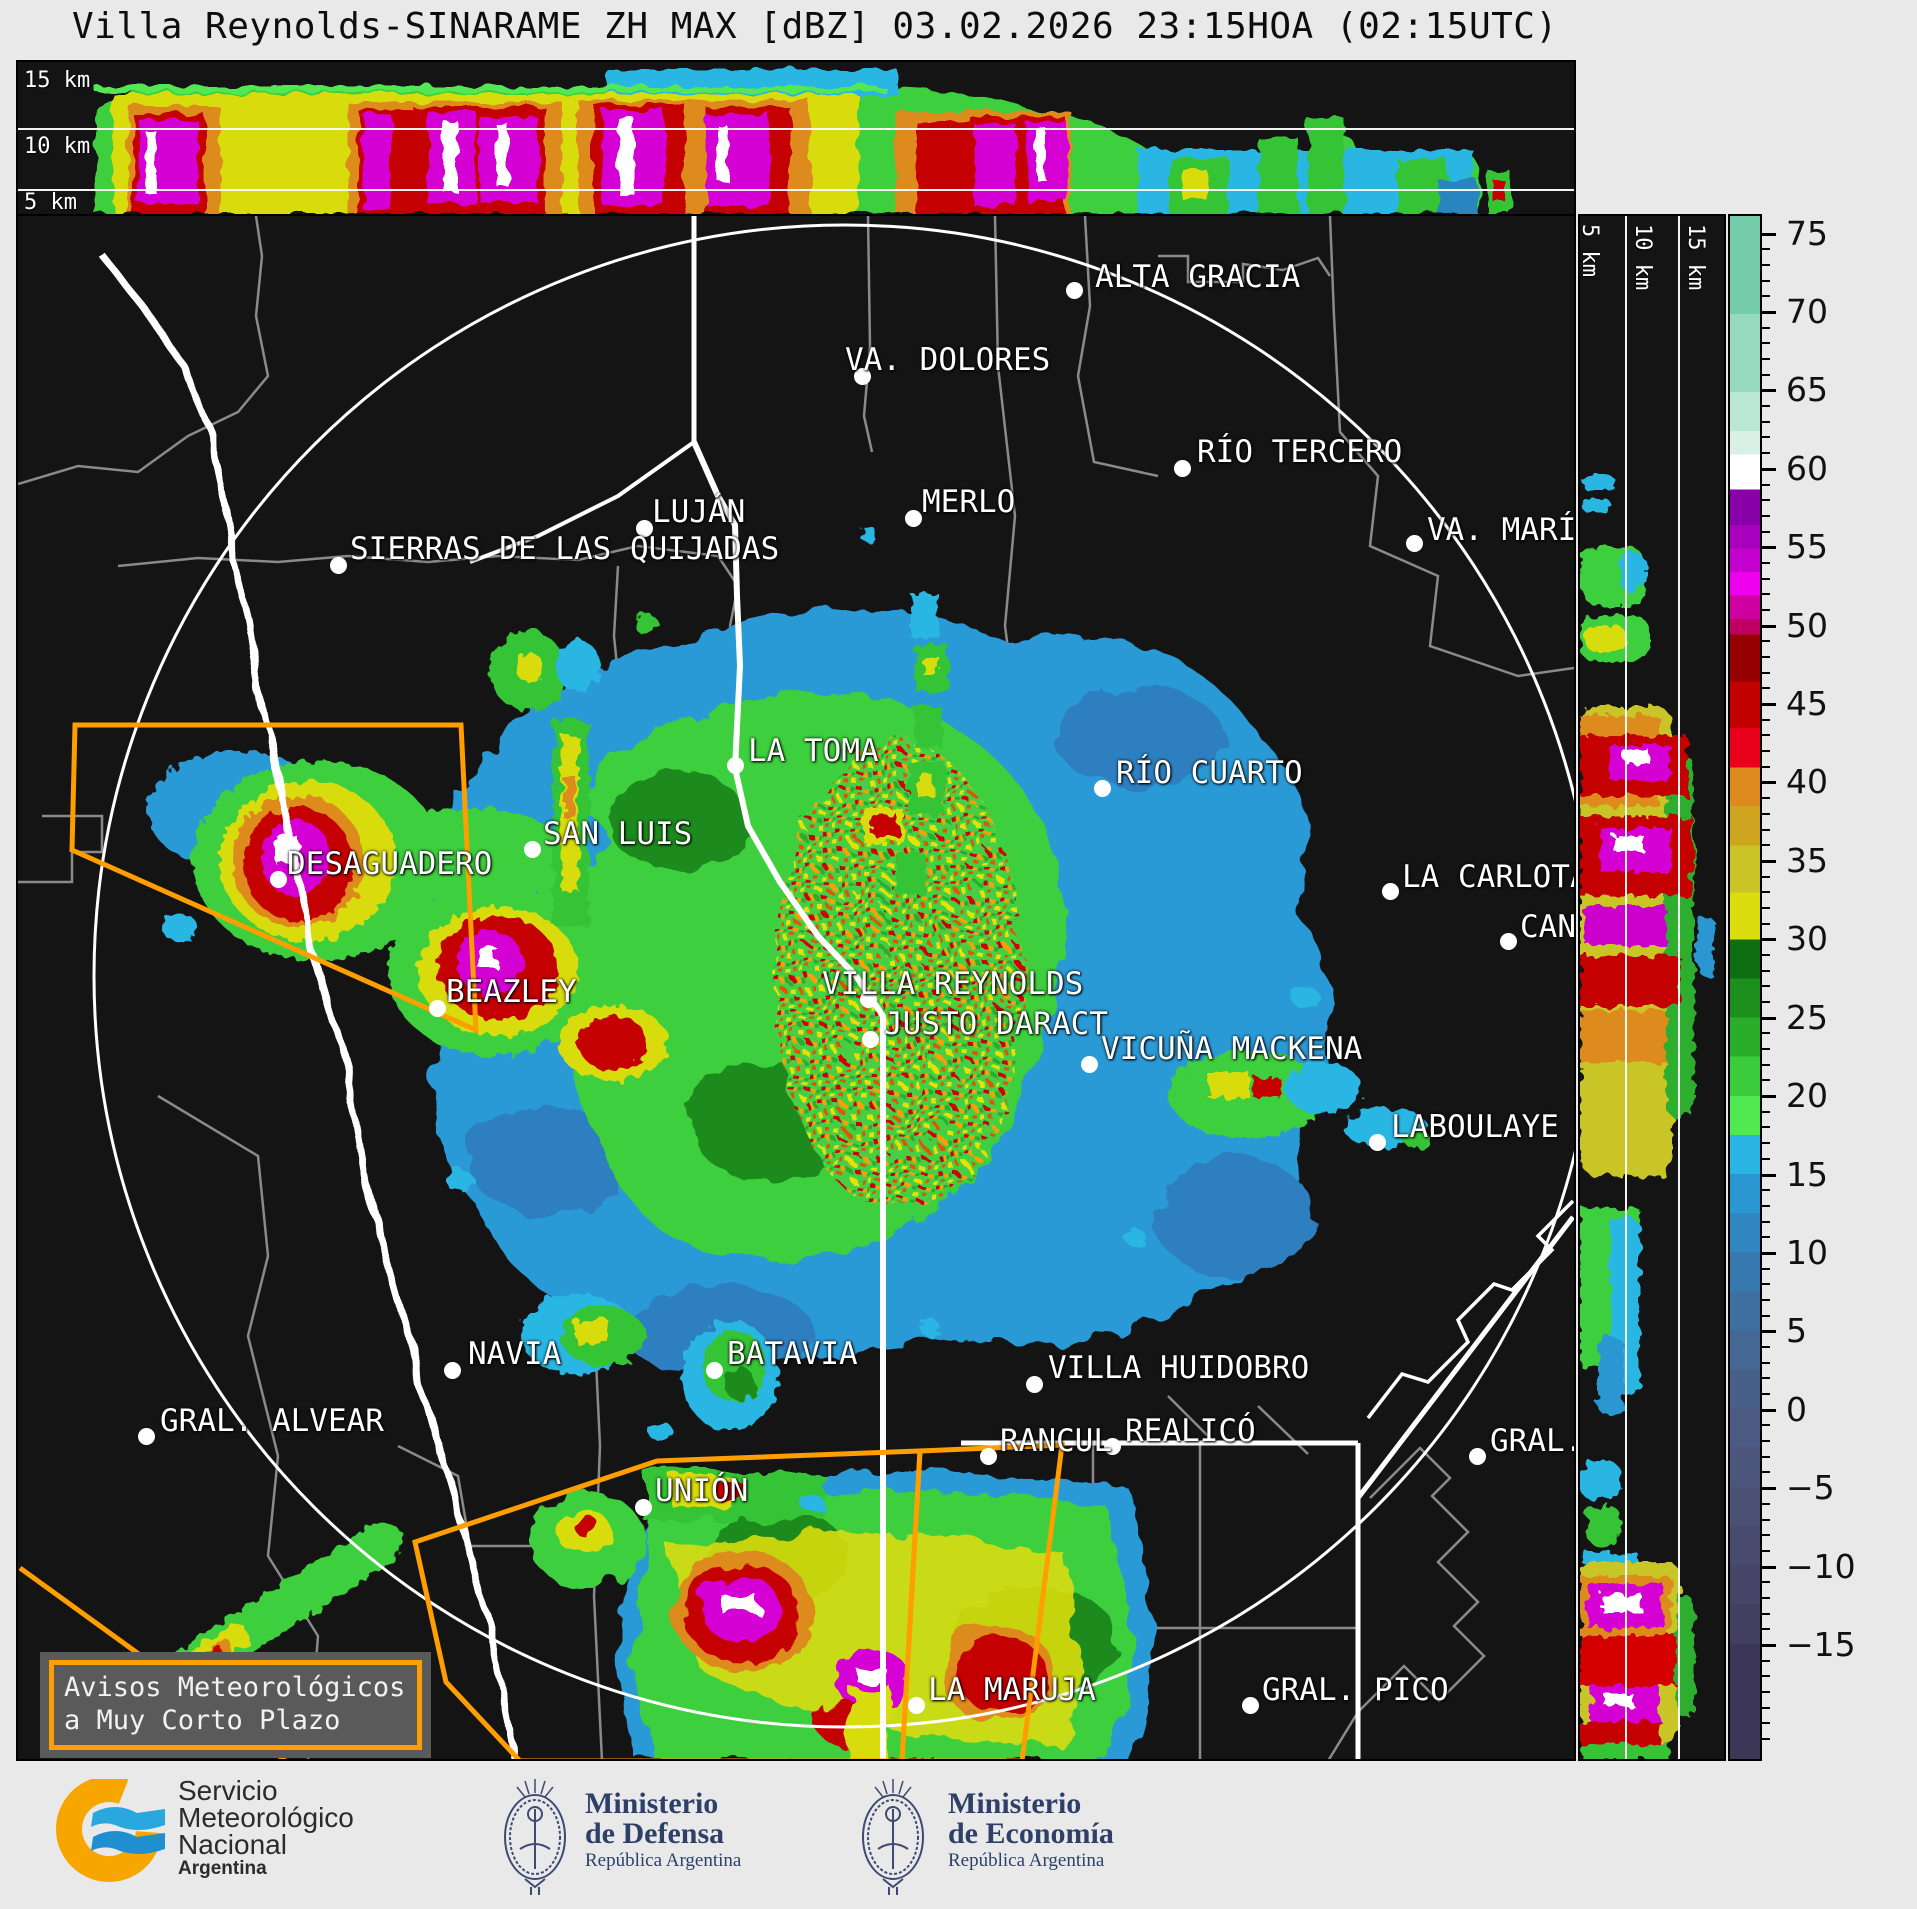  I want to click on economia-coat-of-arms, so click(893, 1836).